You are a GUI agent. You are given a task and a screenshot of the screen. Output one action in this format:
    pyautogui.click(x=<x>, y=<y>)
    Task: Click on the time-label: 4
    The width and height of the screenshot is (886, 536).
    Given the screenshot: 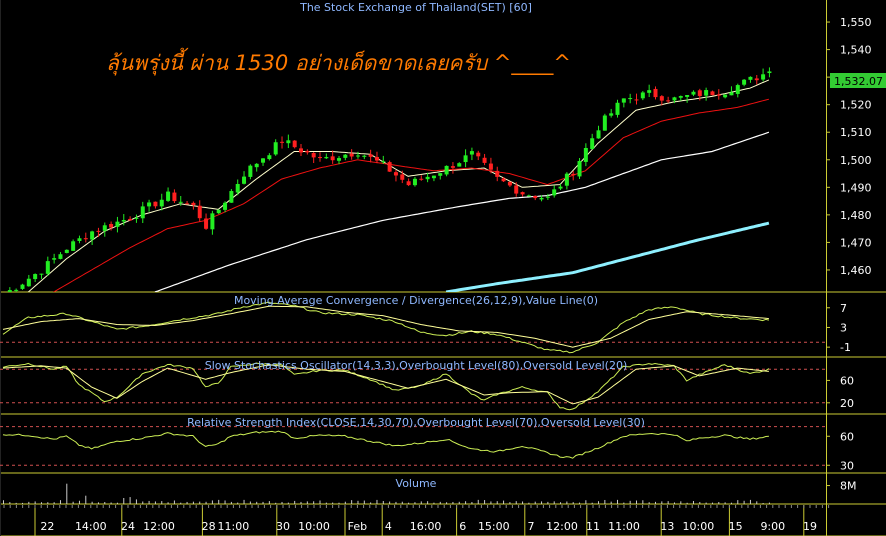 What is the action you would take?
    pyautogui.click(x=388, y=526)
    